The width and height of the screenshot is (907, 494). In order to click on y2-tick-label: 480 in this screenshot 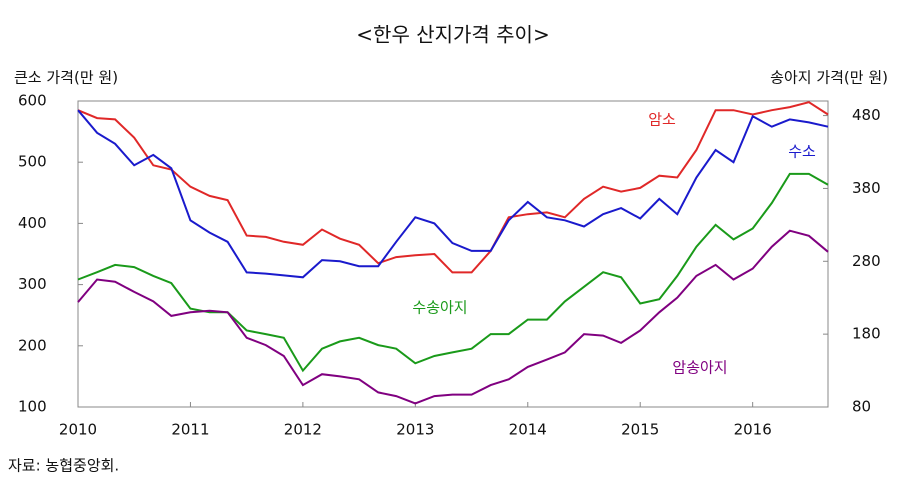, I will do `click(866, 115)`.